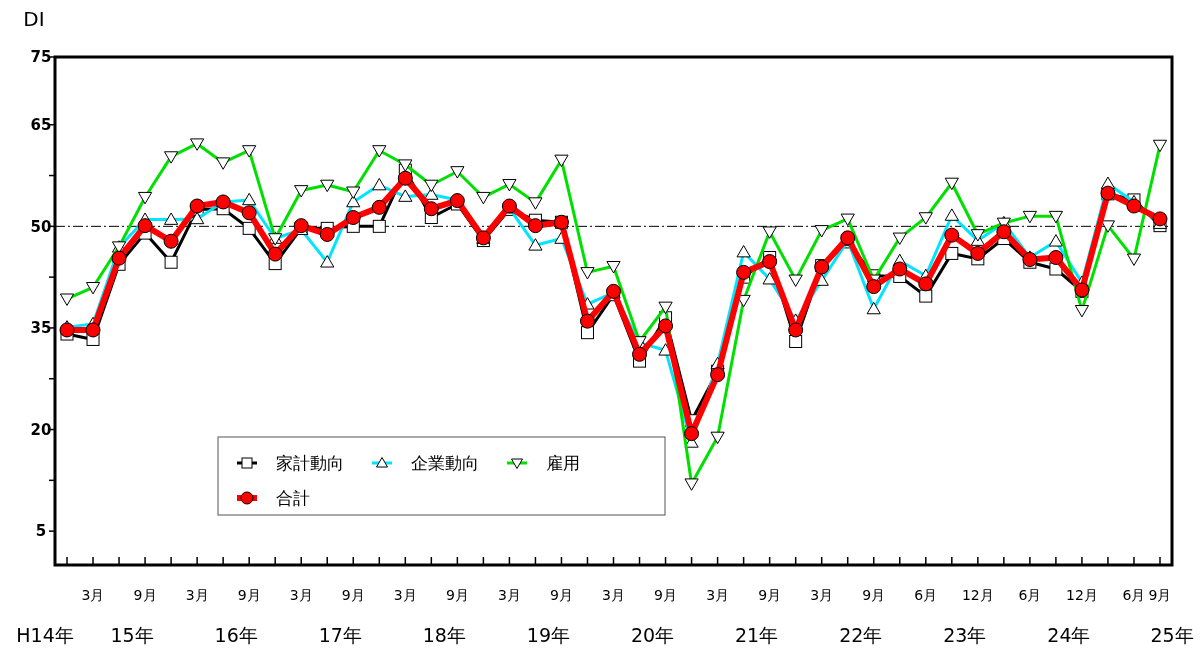 This screenshot has width=1200, height=649. I want to click on y-tick-label: 35, so click(41, 328).